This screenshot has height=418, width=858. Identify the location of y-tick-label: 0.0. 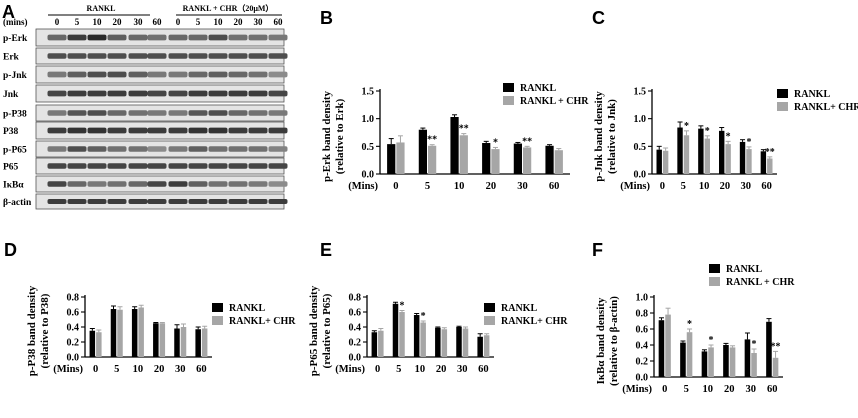
(642, 378).